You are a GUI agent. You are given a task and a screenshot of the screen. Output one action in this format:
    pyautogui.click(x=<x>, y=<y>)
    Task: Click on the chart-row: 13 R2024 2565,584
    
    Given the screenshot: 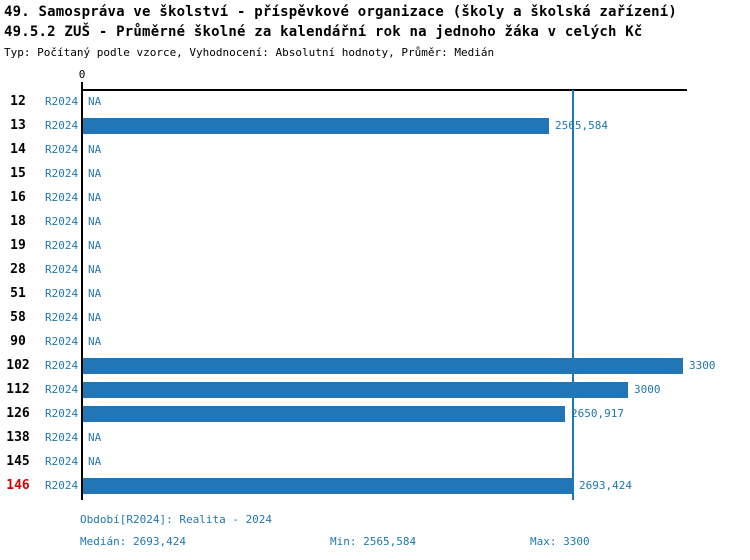 What is the action you would take?
    pyautogui.click(x=375, y=126)
    